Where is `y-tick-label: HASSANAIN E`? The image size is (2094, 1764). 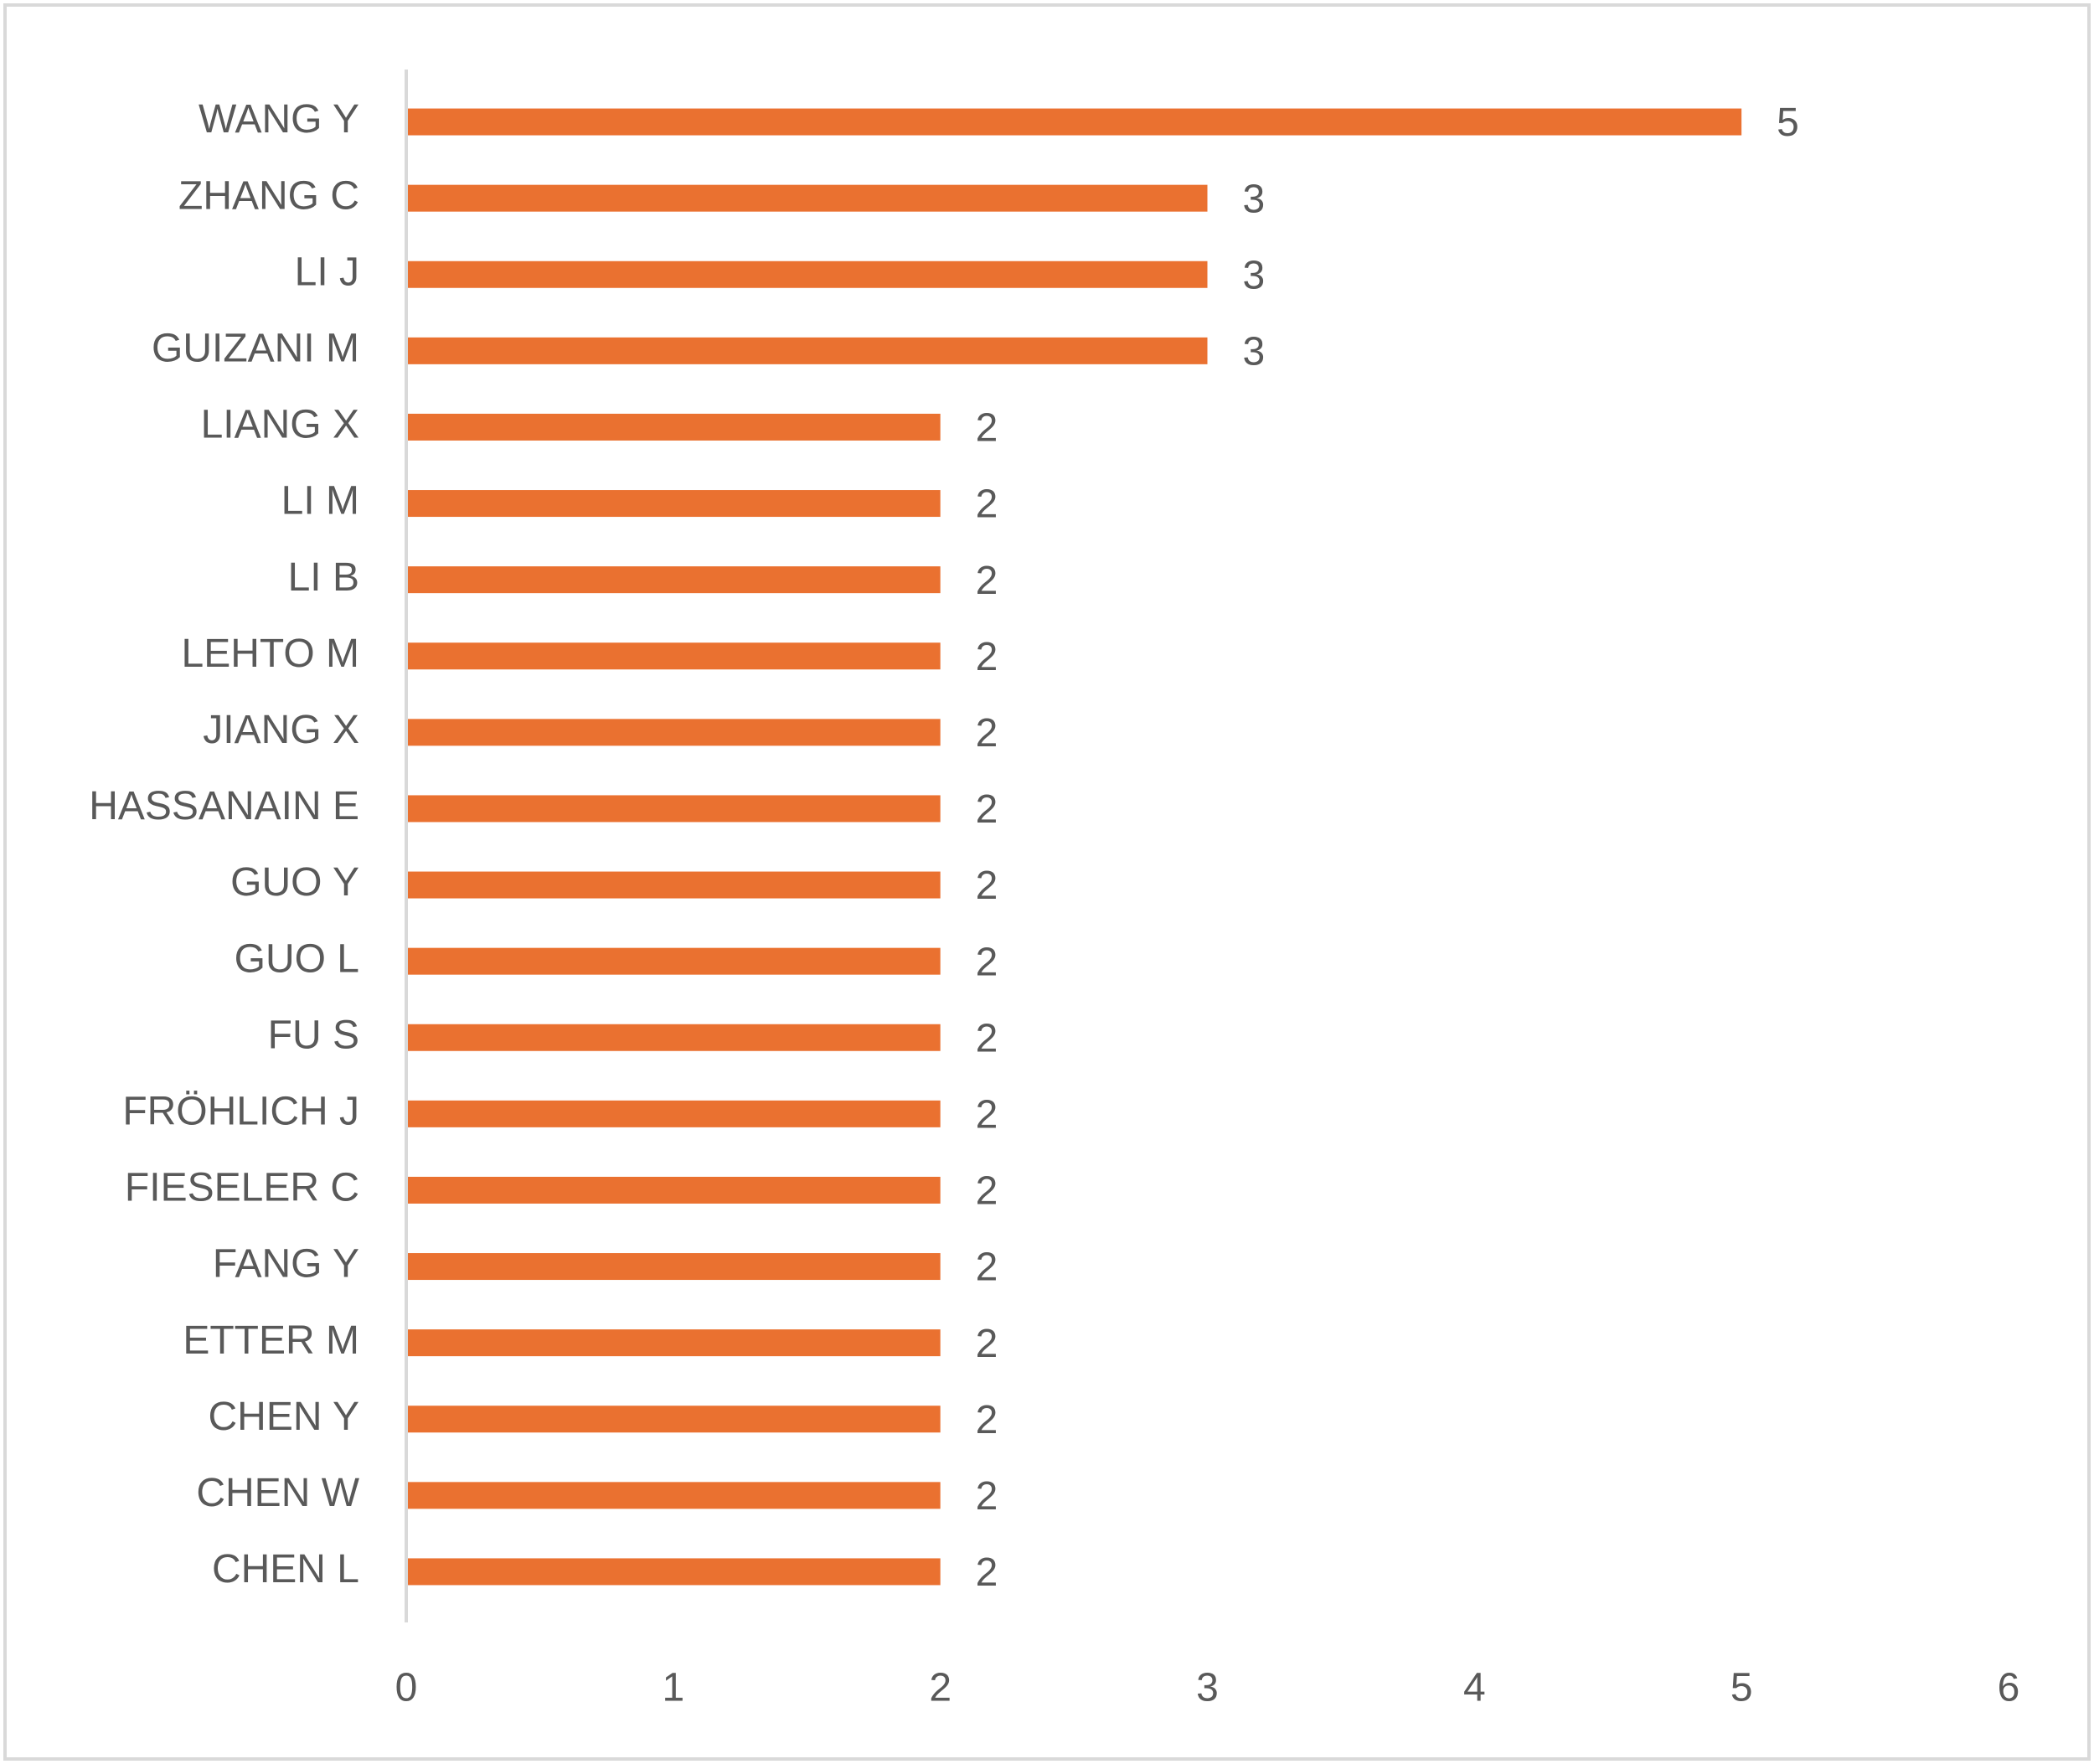
y-tick-label: HASSANAIN E is located at coordinates (224, 806).